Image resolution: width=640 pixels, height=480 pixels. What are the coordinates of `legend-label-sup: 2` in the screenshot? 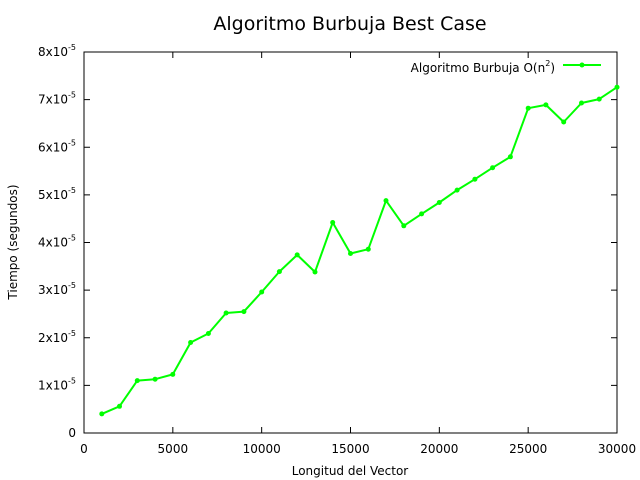 It's located at (547, 63).